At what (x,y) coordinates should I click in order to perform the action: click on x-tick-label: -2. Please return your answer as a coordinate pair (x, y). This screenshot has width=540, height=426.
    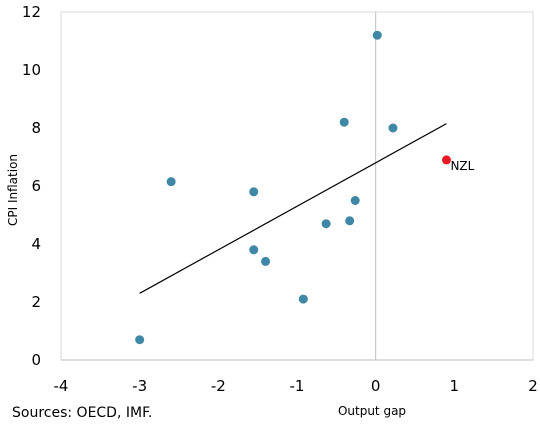
    Looking at the image, I should click on (218, 386).